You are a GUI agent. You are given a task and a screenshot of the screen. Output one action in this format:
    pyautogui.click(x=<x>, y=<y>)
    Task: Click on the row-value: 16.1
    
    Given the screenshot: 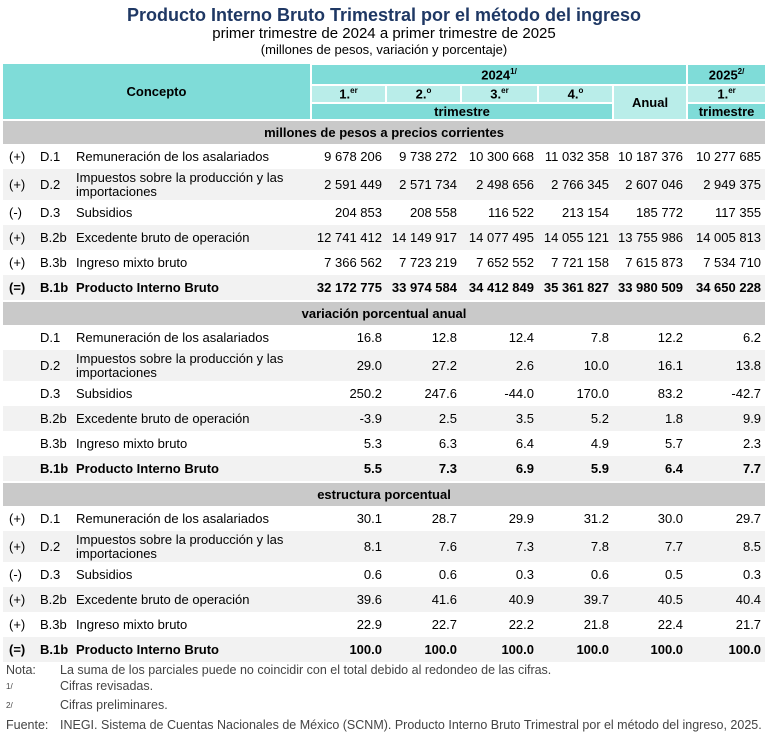 What is the action you would take?
    pyautogui.click(x=650, y=365)
    